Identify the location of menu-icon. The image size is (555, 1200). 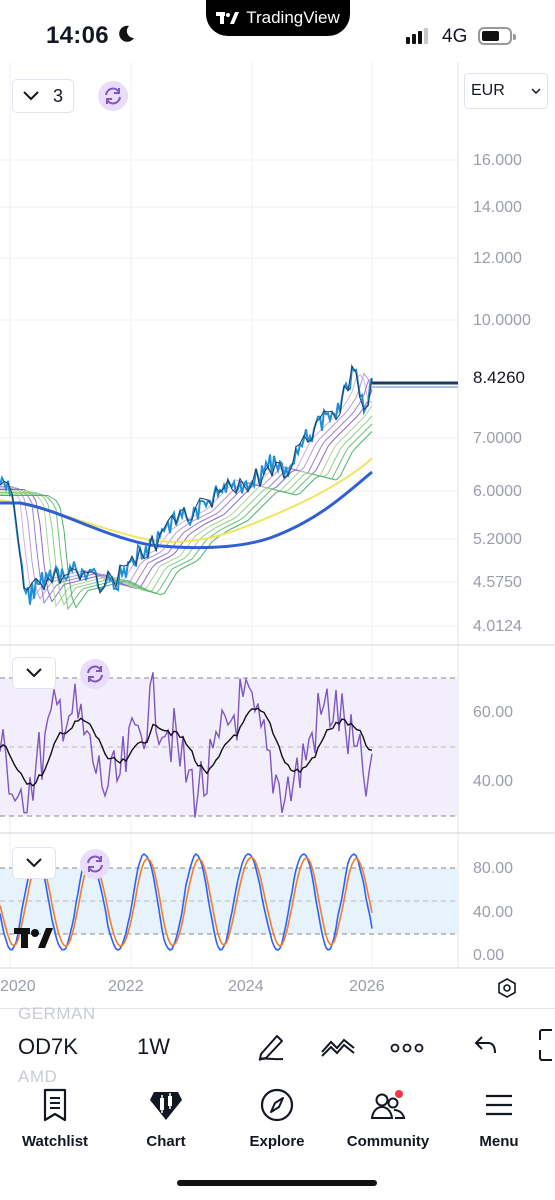
(499, 1105).